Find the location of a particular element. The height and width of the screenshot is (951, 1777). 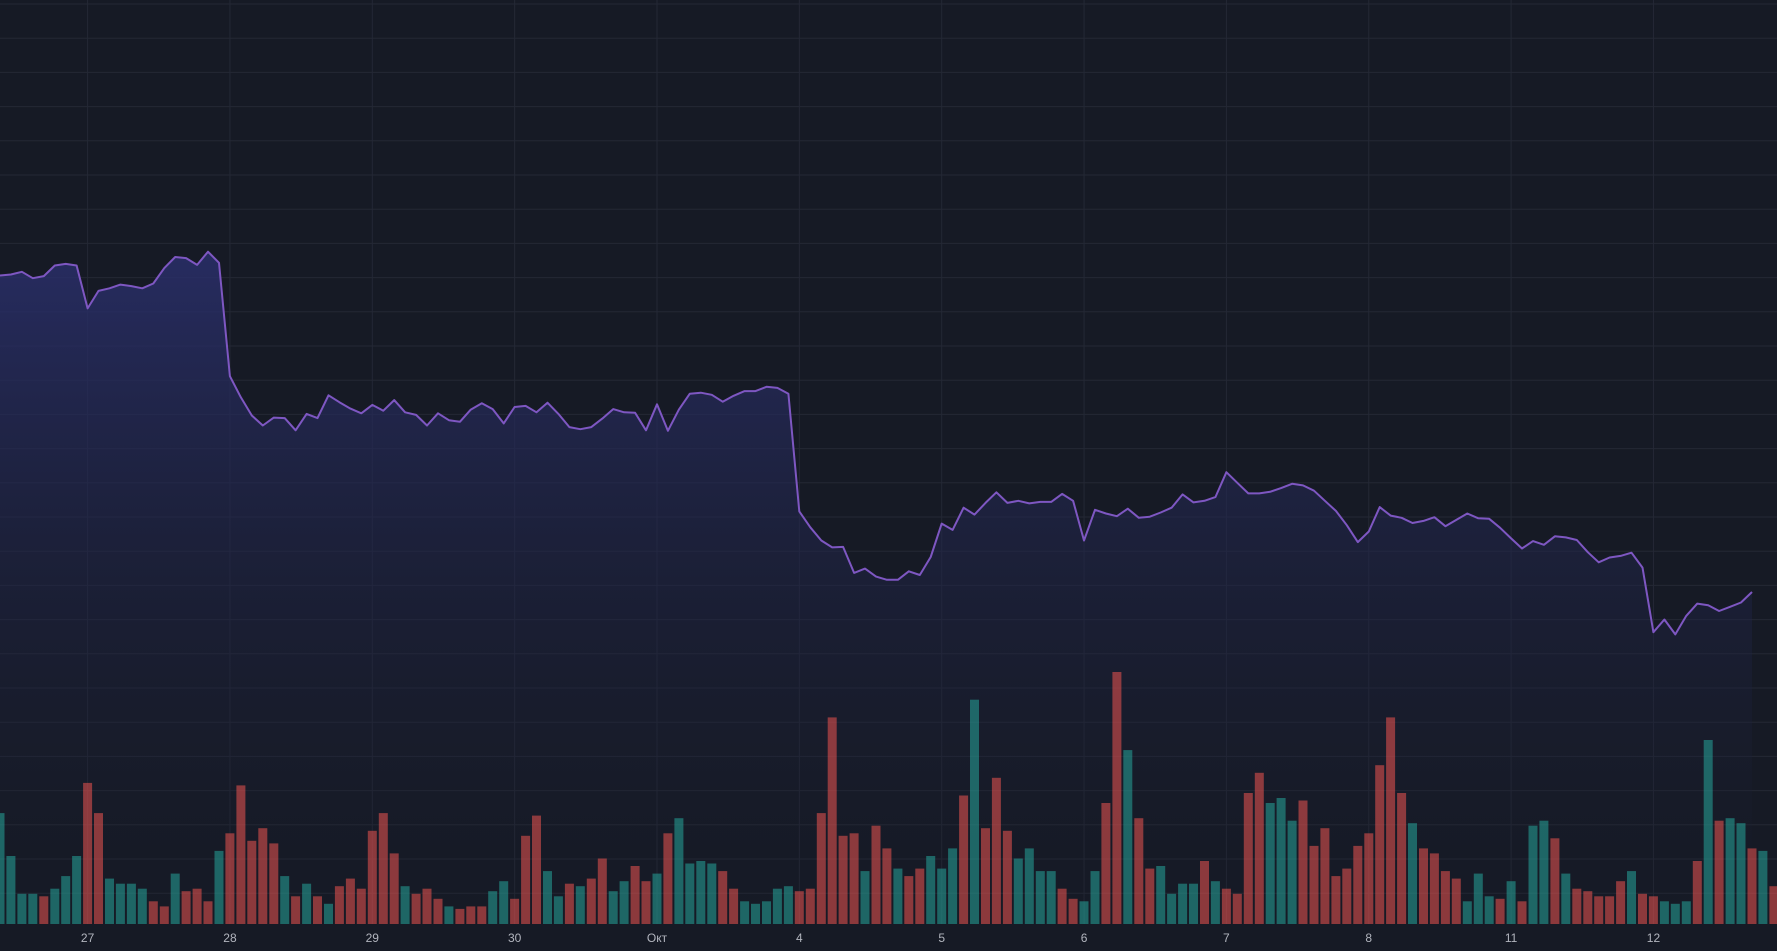

time-axis-background is located at coordinates (888, 937).